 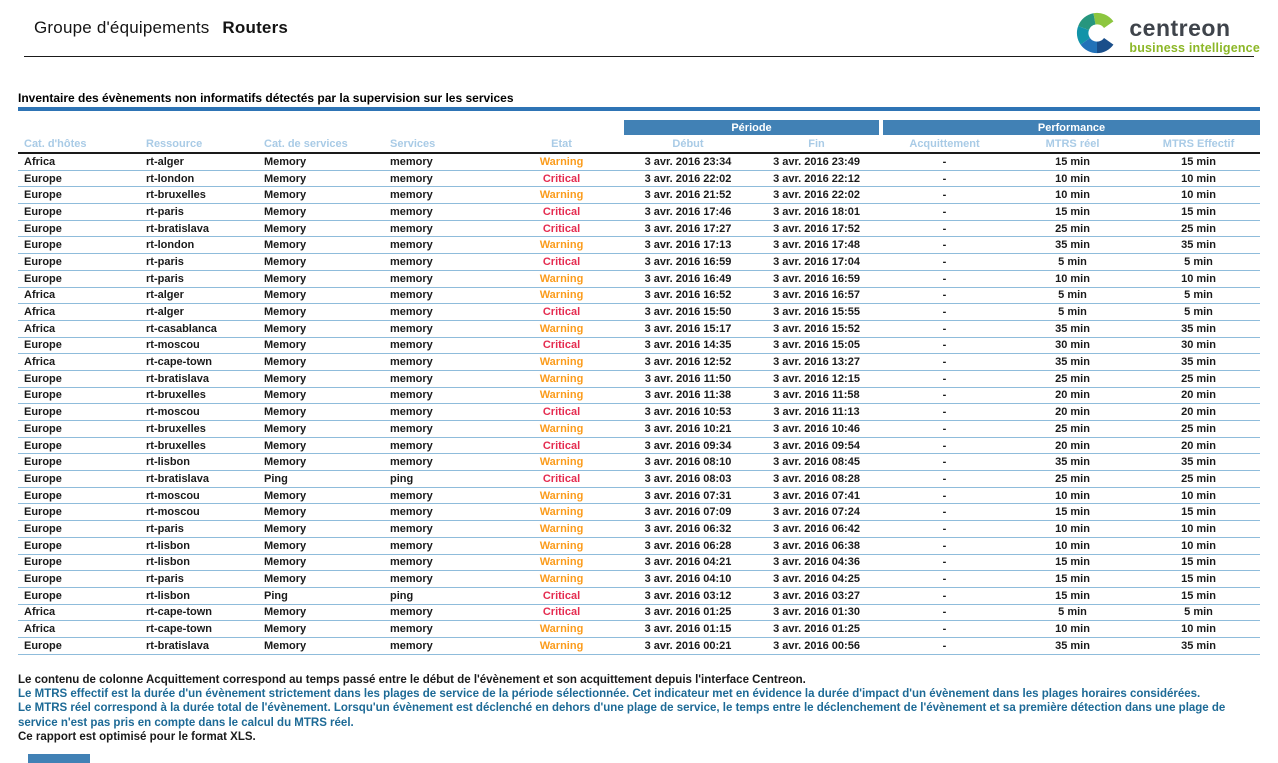 I want to click on cell-resource: rt-paris, so click(x=199, y=262).